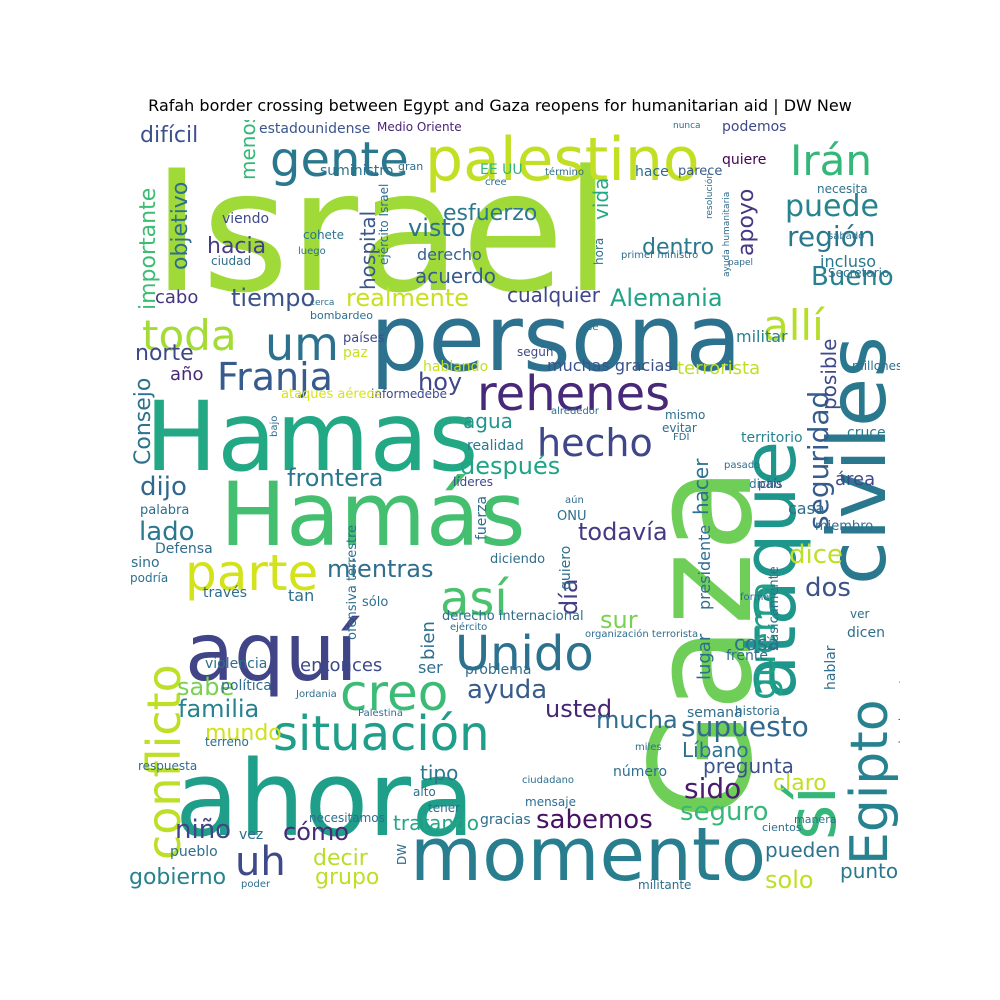  I want to click on word-133: política, so click(246, 686).